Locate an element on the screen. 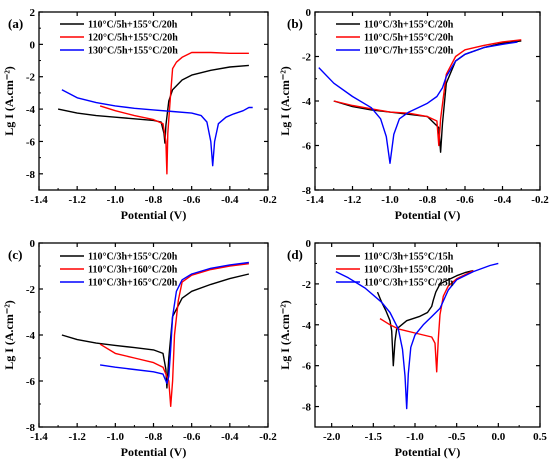 The image size is (550, 468). legend-entry: 110°C/3h+160°C/20h is located at coordinates (133, 270).